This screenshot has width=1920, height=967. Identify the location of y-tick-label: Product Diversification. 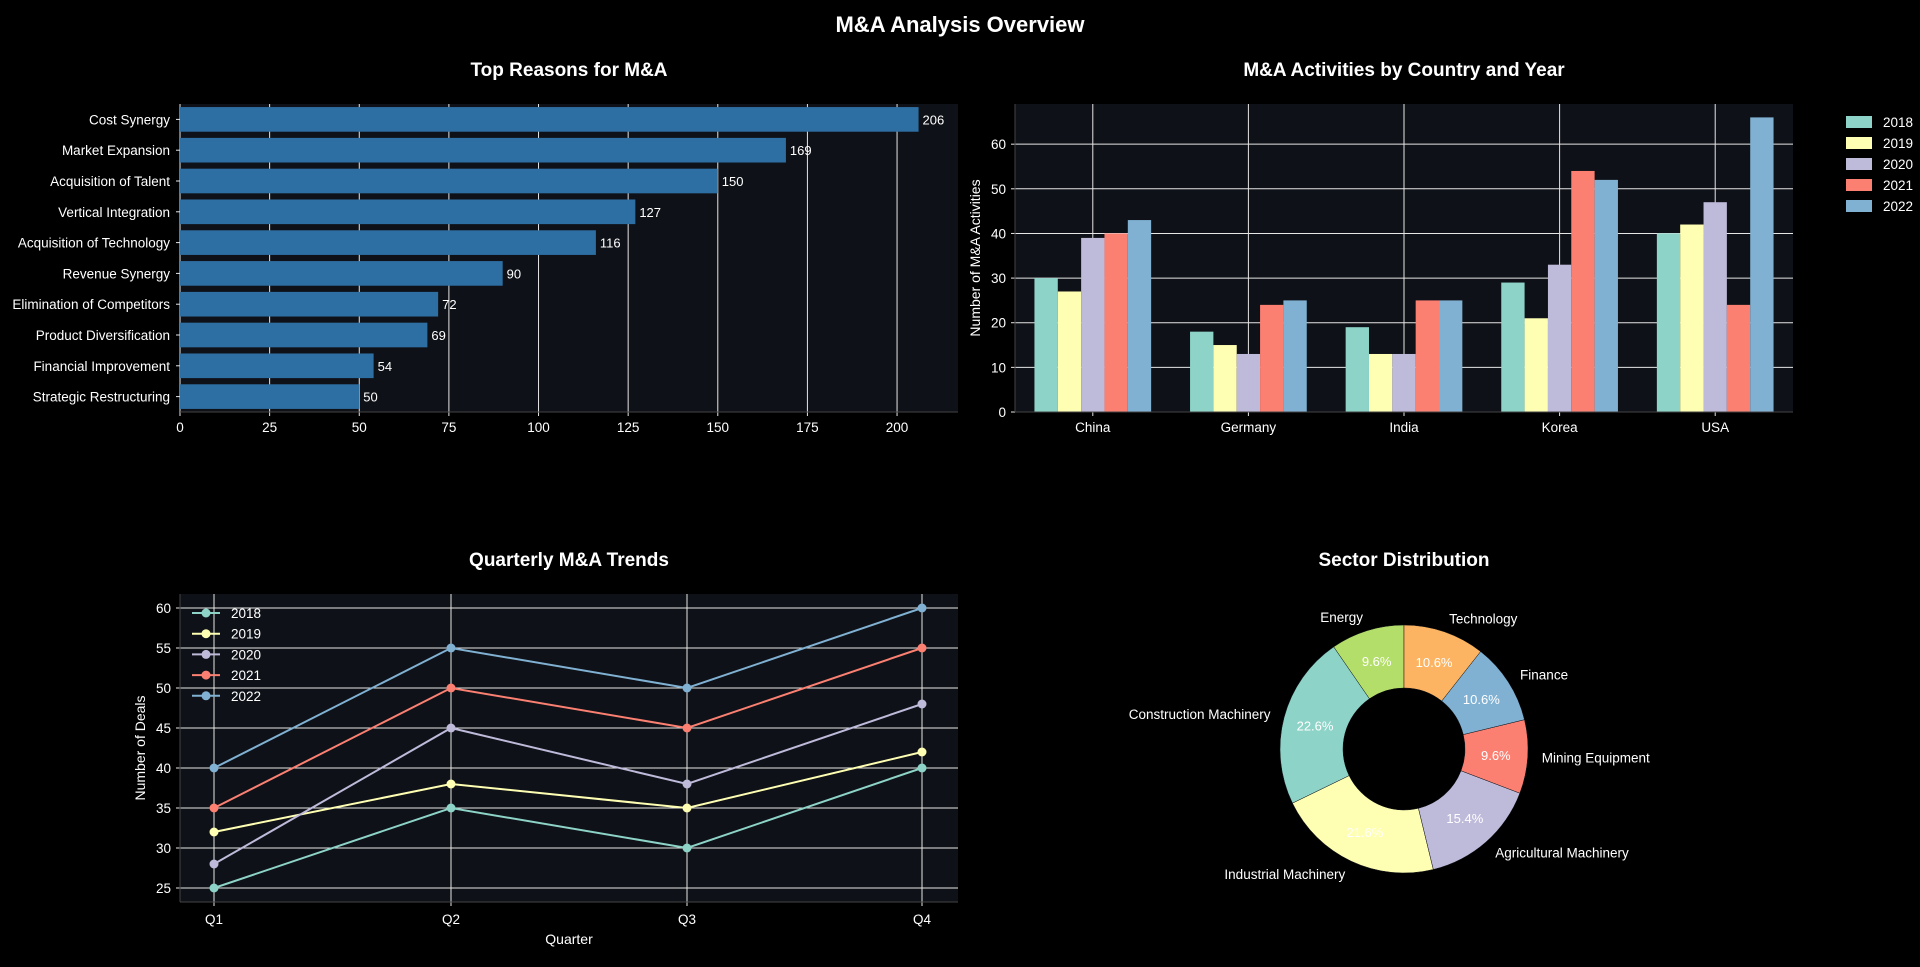
(103, 335).